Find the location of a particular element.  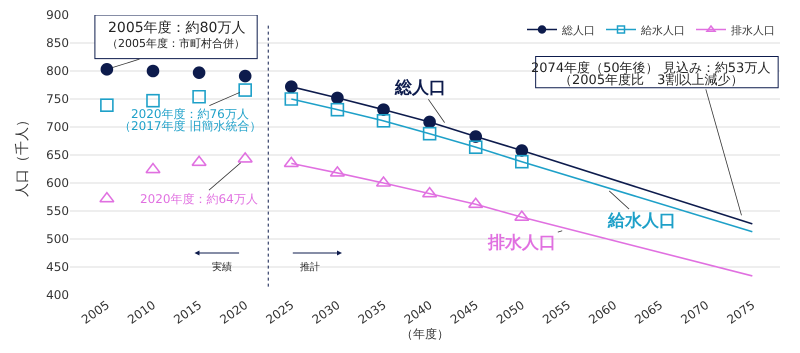

annotation: 給水人口 is located at coordinates (641, 221).